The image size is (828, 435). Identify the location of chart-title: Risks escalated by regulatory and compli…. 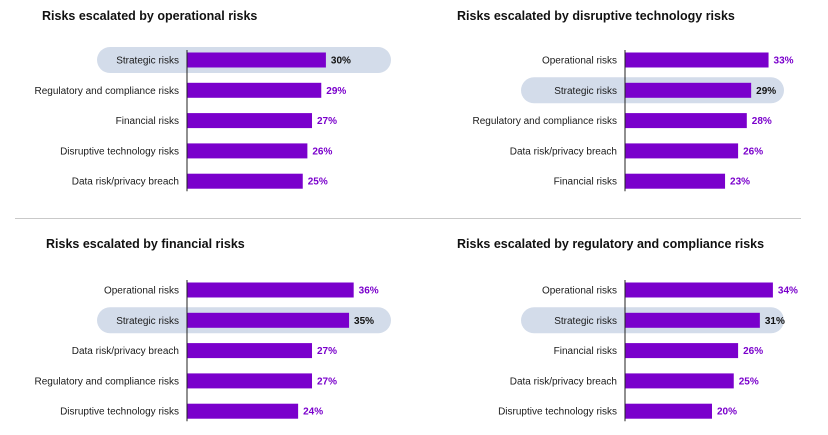
(611, 244).